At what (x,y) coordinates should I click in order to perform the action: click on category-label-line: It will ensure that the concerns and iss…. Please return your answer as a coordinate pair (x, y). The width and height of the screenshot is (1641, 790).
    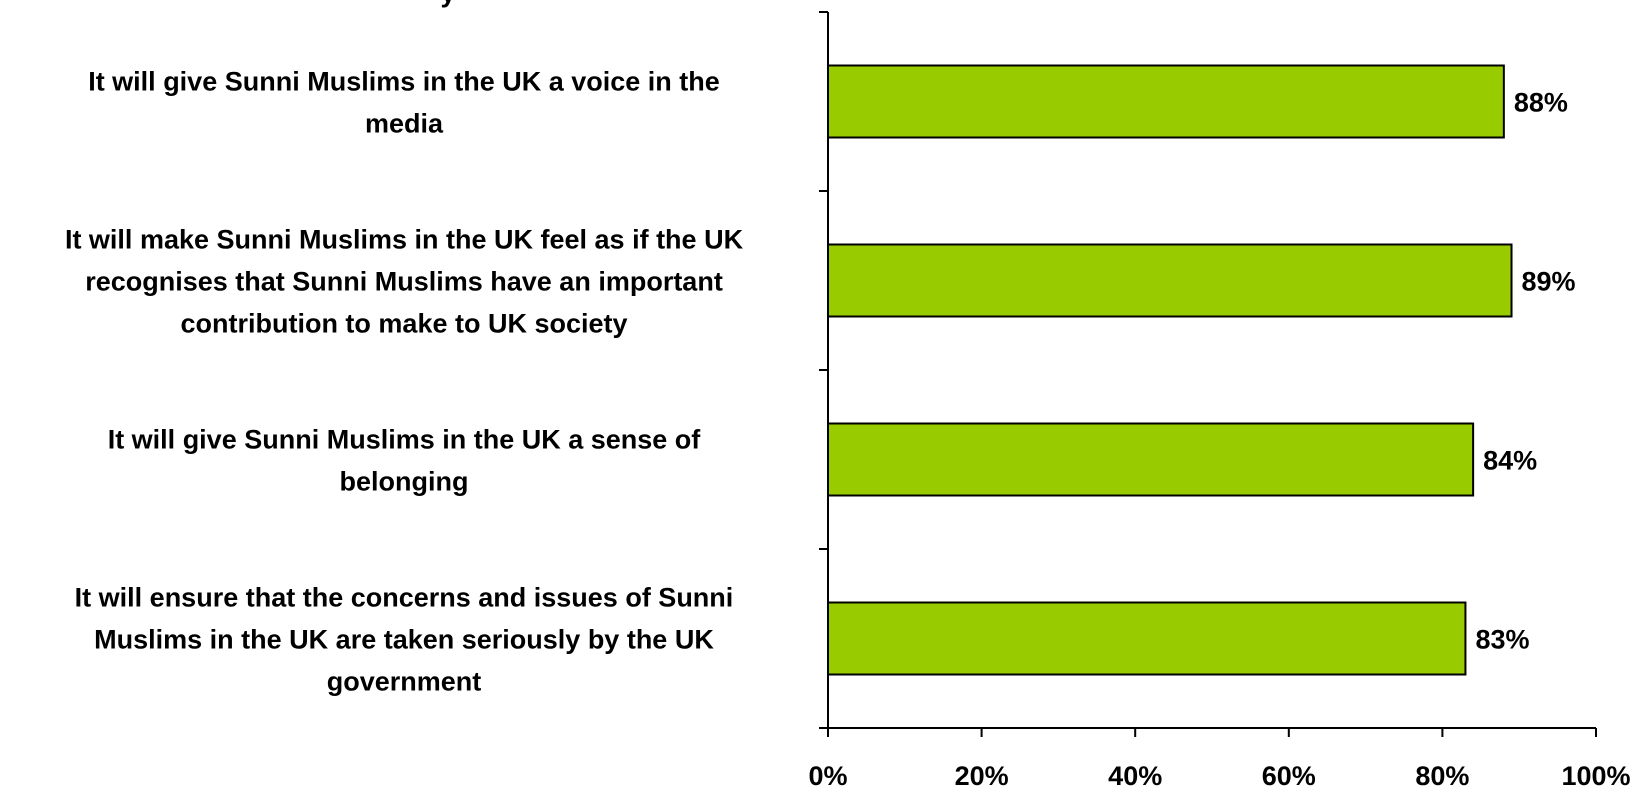
    Looking at the image, I should click on (404, 598).